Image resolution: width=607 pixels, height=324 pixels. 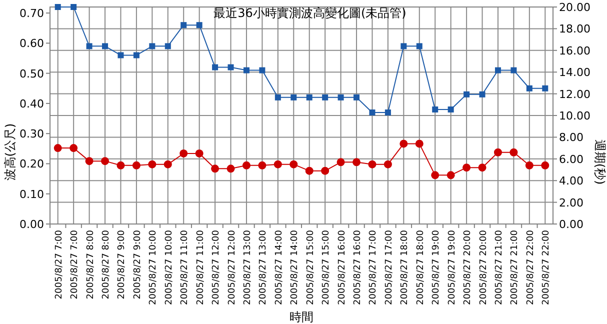 What do you see at coordinates (600, 162) in the screenshot?
I see `y2-axis-title: 週期(秒)` at bounding box center [600, 162].